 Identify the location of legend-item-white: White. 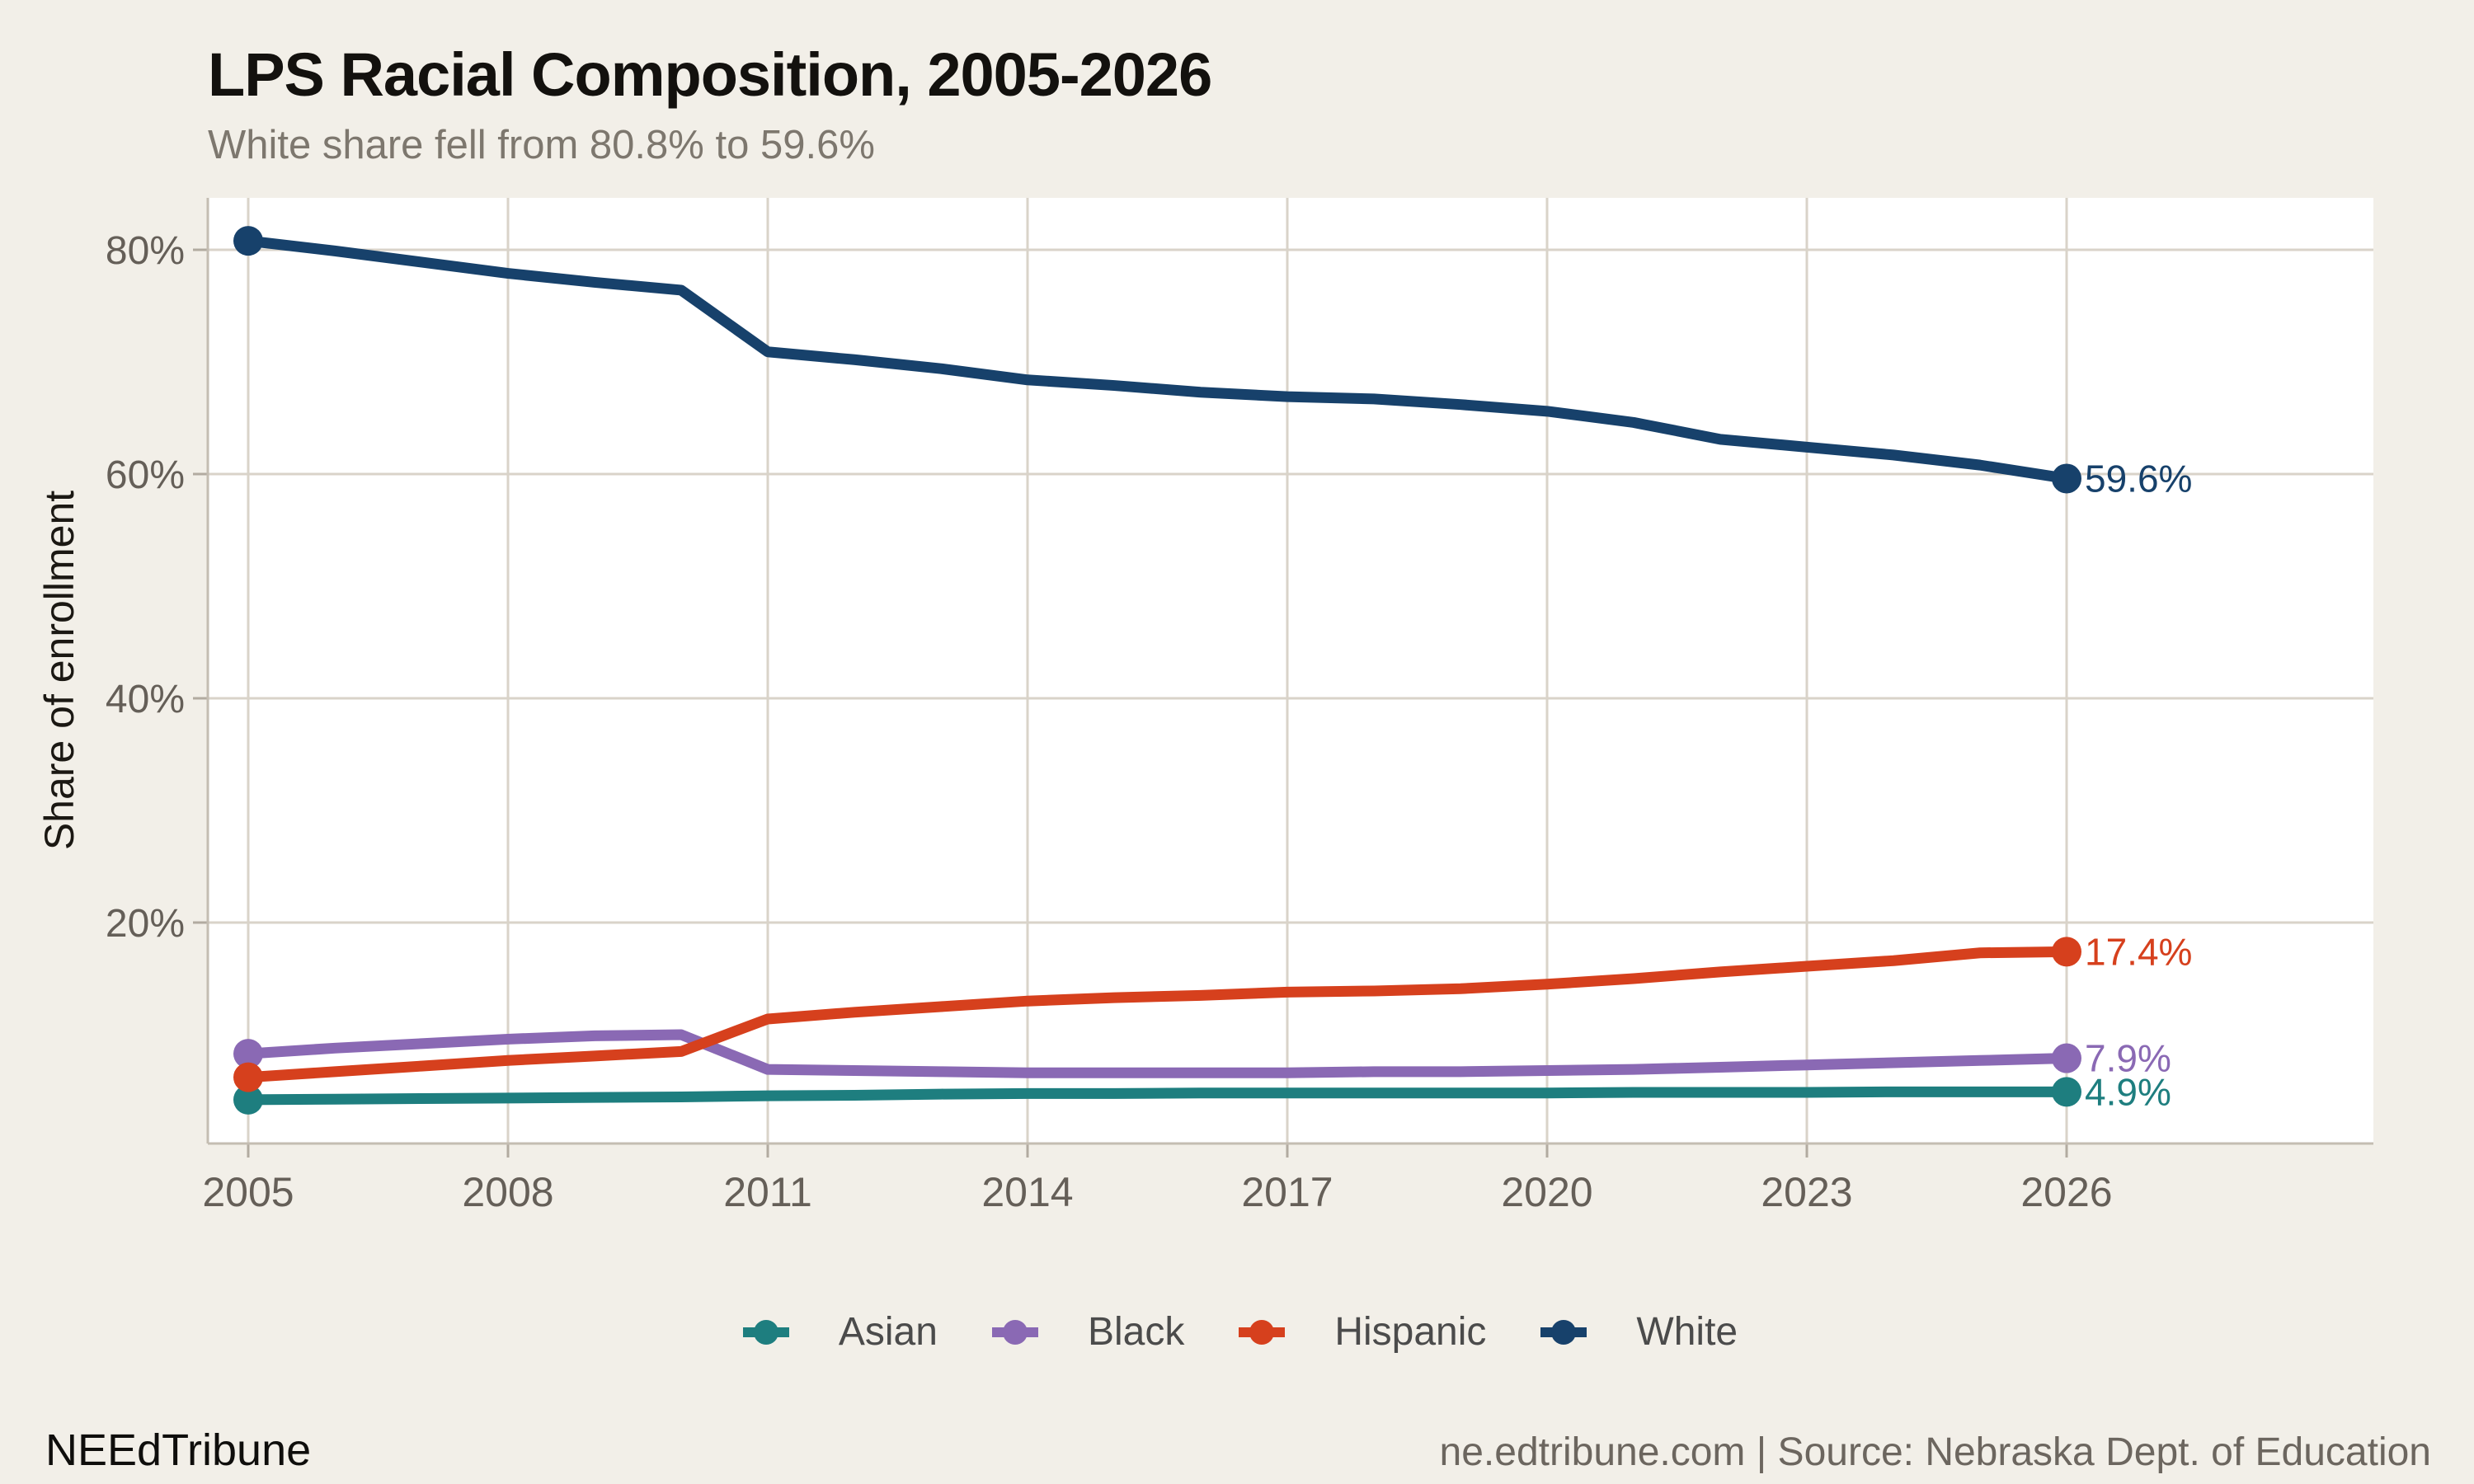
(1636, 1332).